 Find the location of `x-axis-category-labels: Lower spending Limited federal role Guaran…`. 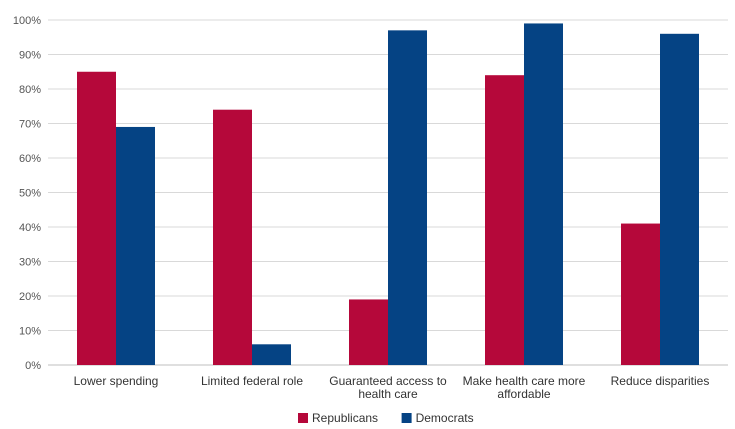

x-axis-category-labels: Lower spending Limited federal role Guaran… is located at coordinates (392, 387).